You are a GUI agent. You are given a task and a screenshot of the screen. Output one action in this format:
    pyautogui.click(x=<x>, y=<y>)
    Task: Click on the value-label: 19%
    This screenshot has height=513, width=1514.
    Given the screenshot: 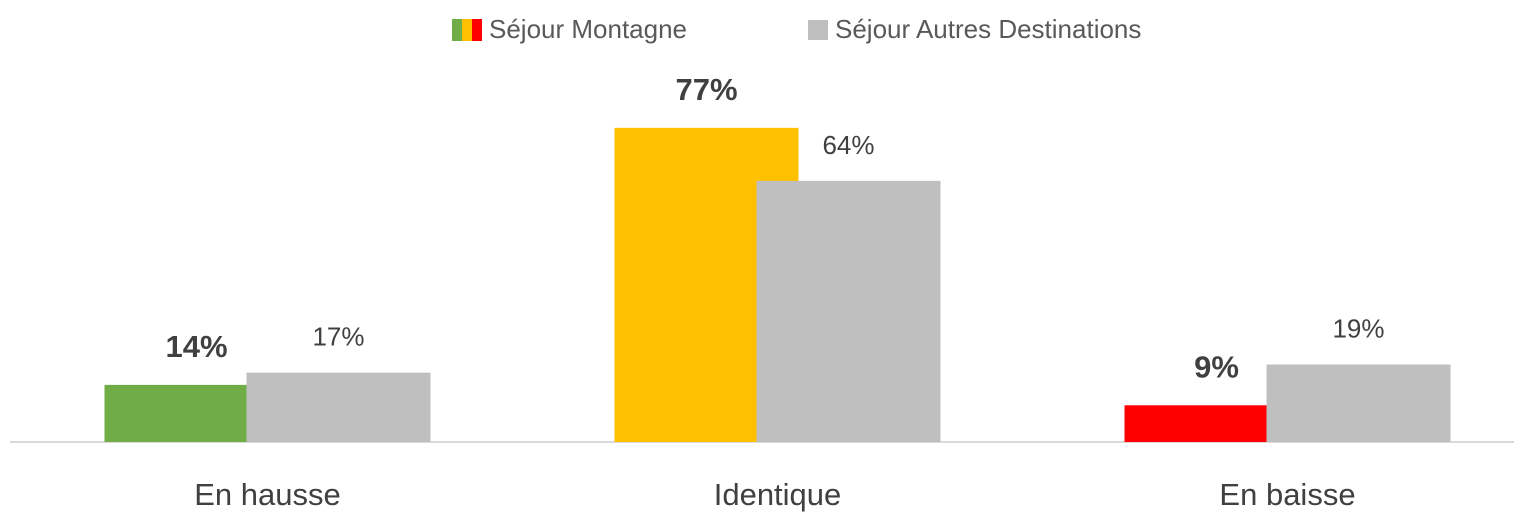 What is the action you would take?
    pyautogui.click(x=1358, y=328)
    